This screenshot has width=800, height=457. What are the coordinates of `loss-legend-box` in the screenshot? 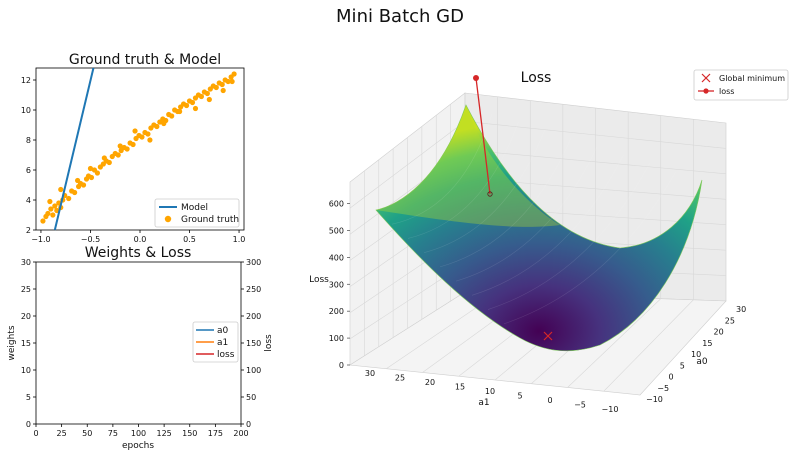 It's located at (741, 85).